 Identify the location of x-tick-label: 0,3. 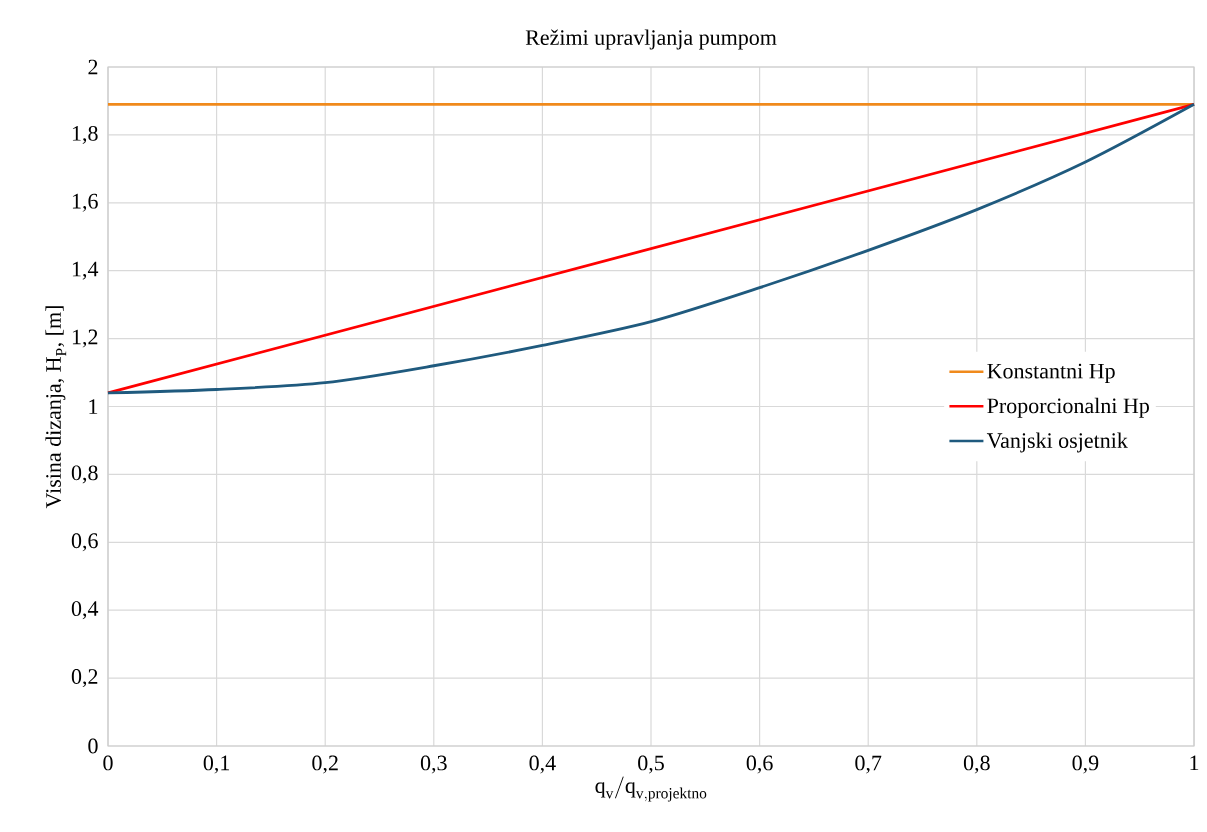
(433, 764).